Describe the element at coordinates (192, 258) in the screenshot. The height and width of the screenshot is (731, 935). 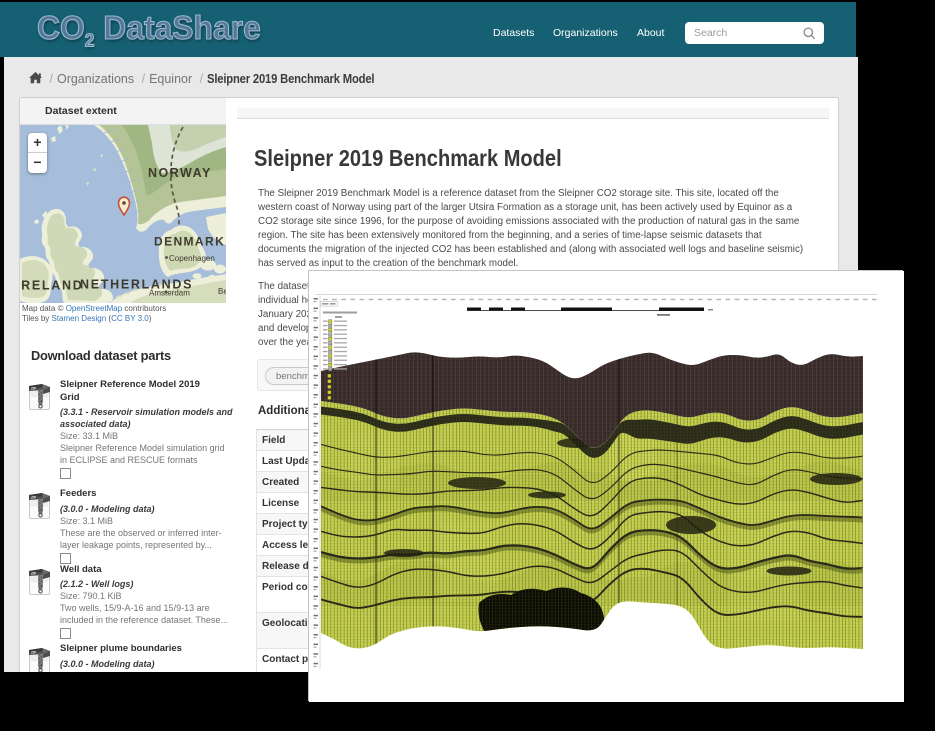
I see `svg-text: Copenhagen` at that location.